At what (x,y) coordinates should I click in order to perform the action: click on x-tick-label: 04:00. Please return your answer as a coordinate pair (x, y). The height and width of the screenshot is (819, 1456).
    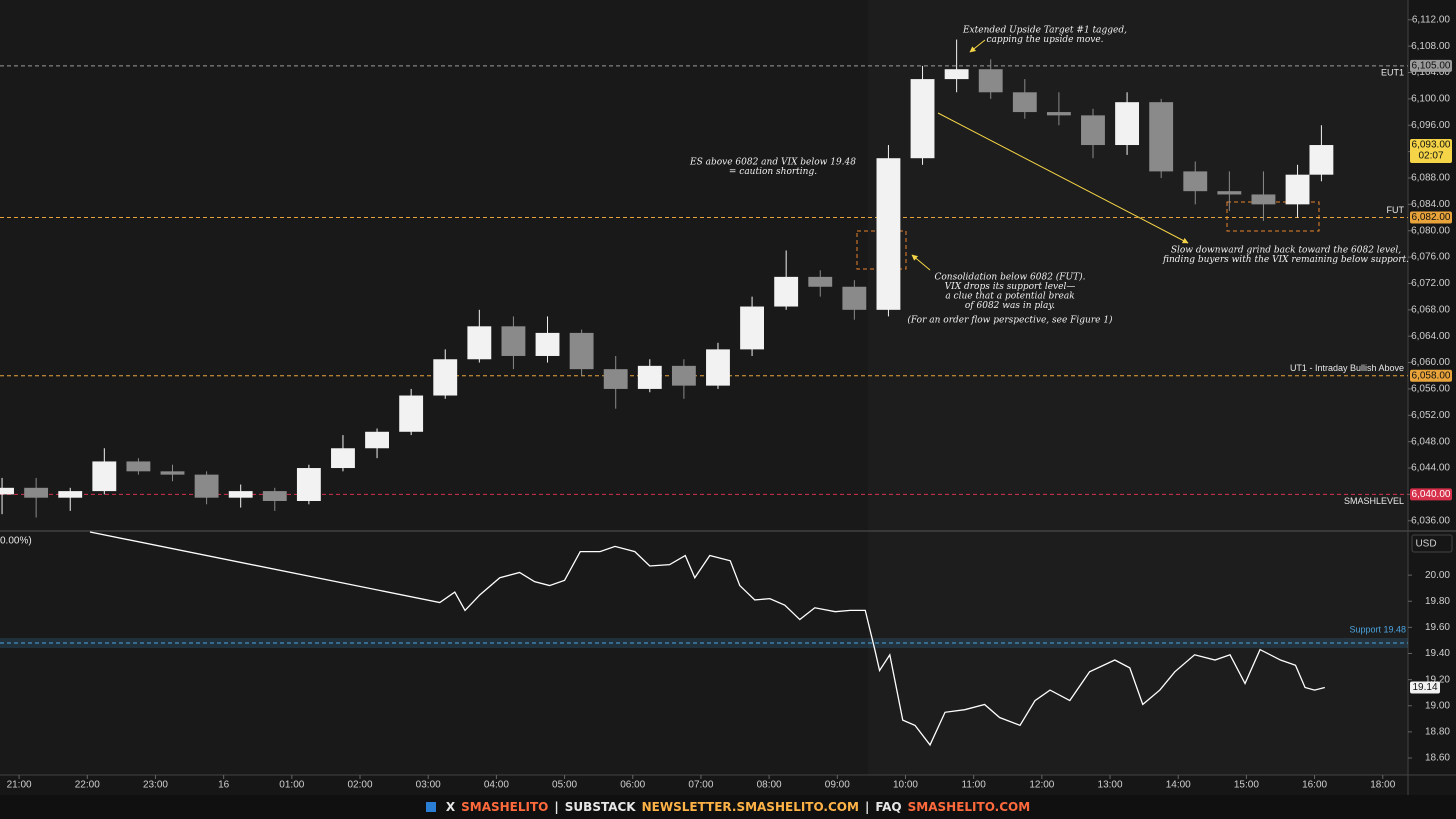
    Looking at the image, I should click on (496, 785).